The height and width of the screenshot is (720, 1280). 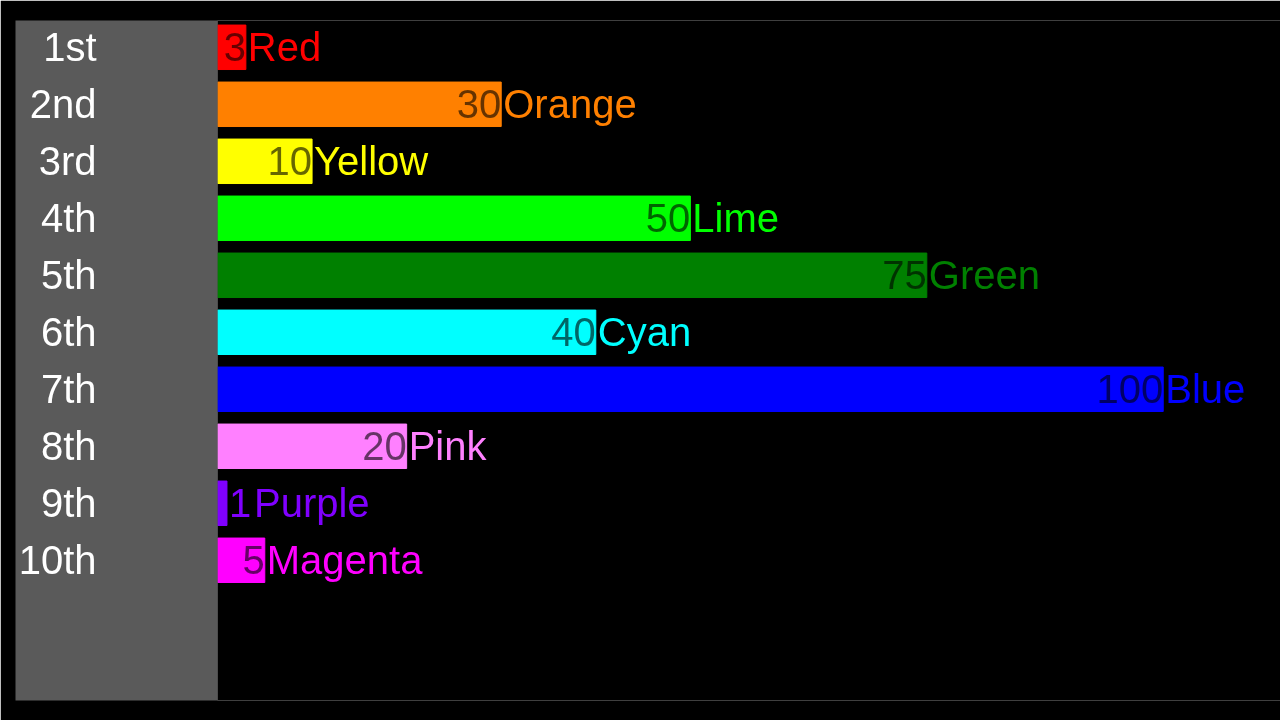 I want to click on annotation: Pink, so click(x=448, y=446).